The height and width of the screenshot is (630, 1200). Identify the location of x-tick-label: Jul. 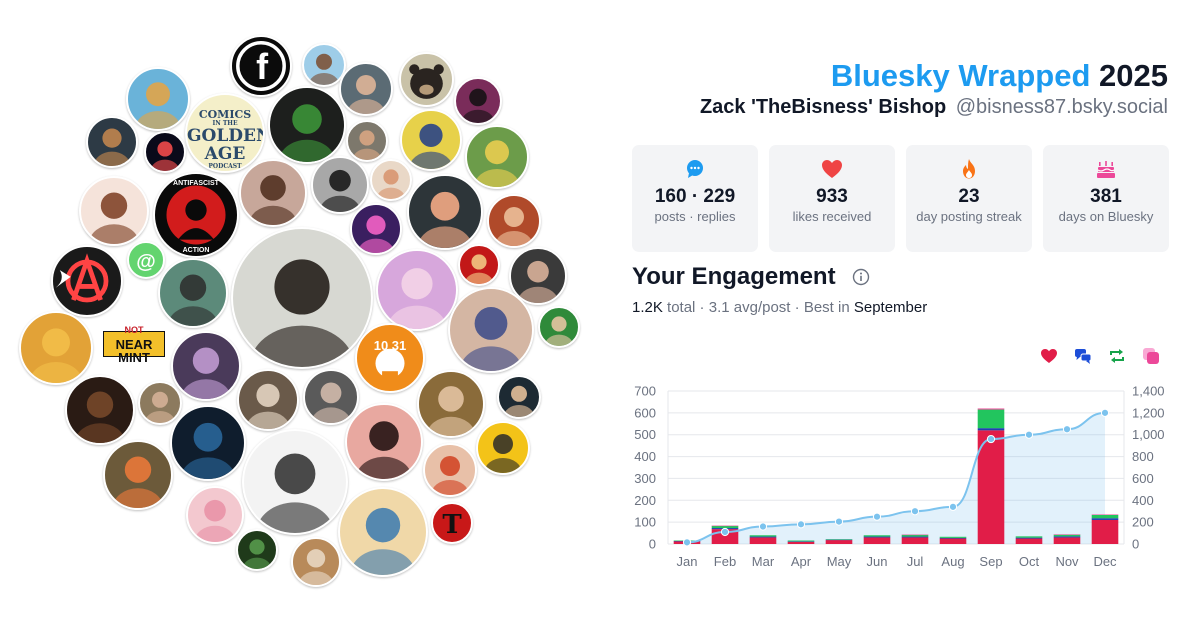
(915, 561).